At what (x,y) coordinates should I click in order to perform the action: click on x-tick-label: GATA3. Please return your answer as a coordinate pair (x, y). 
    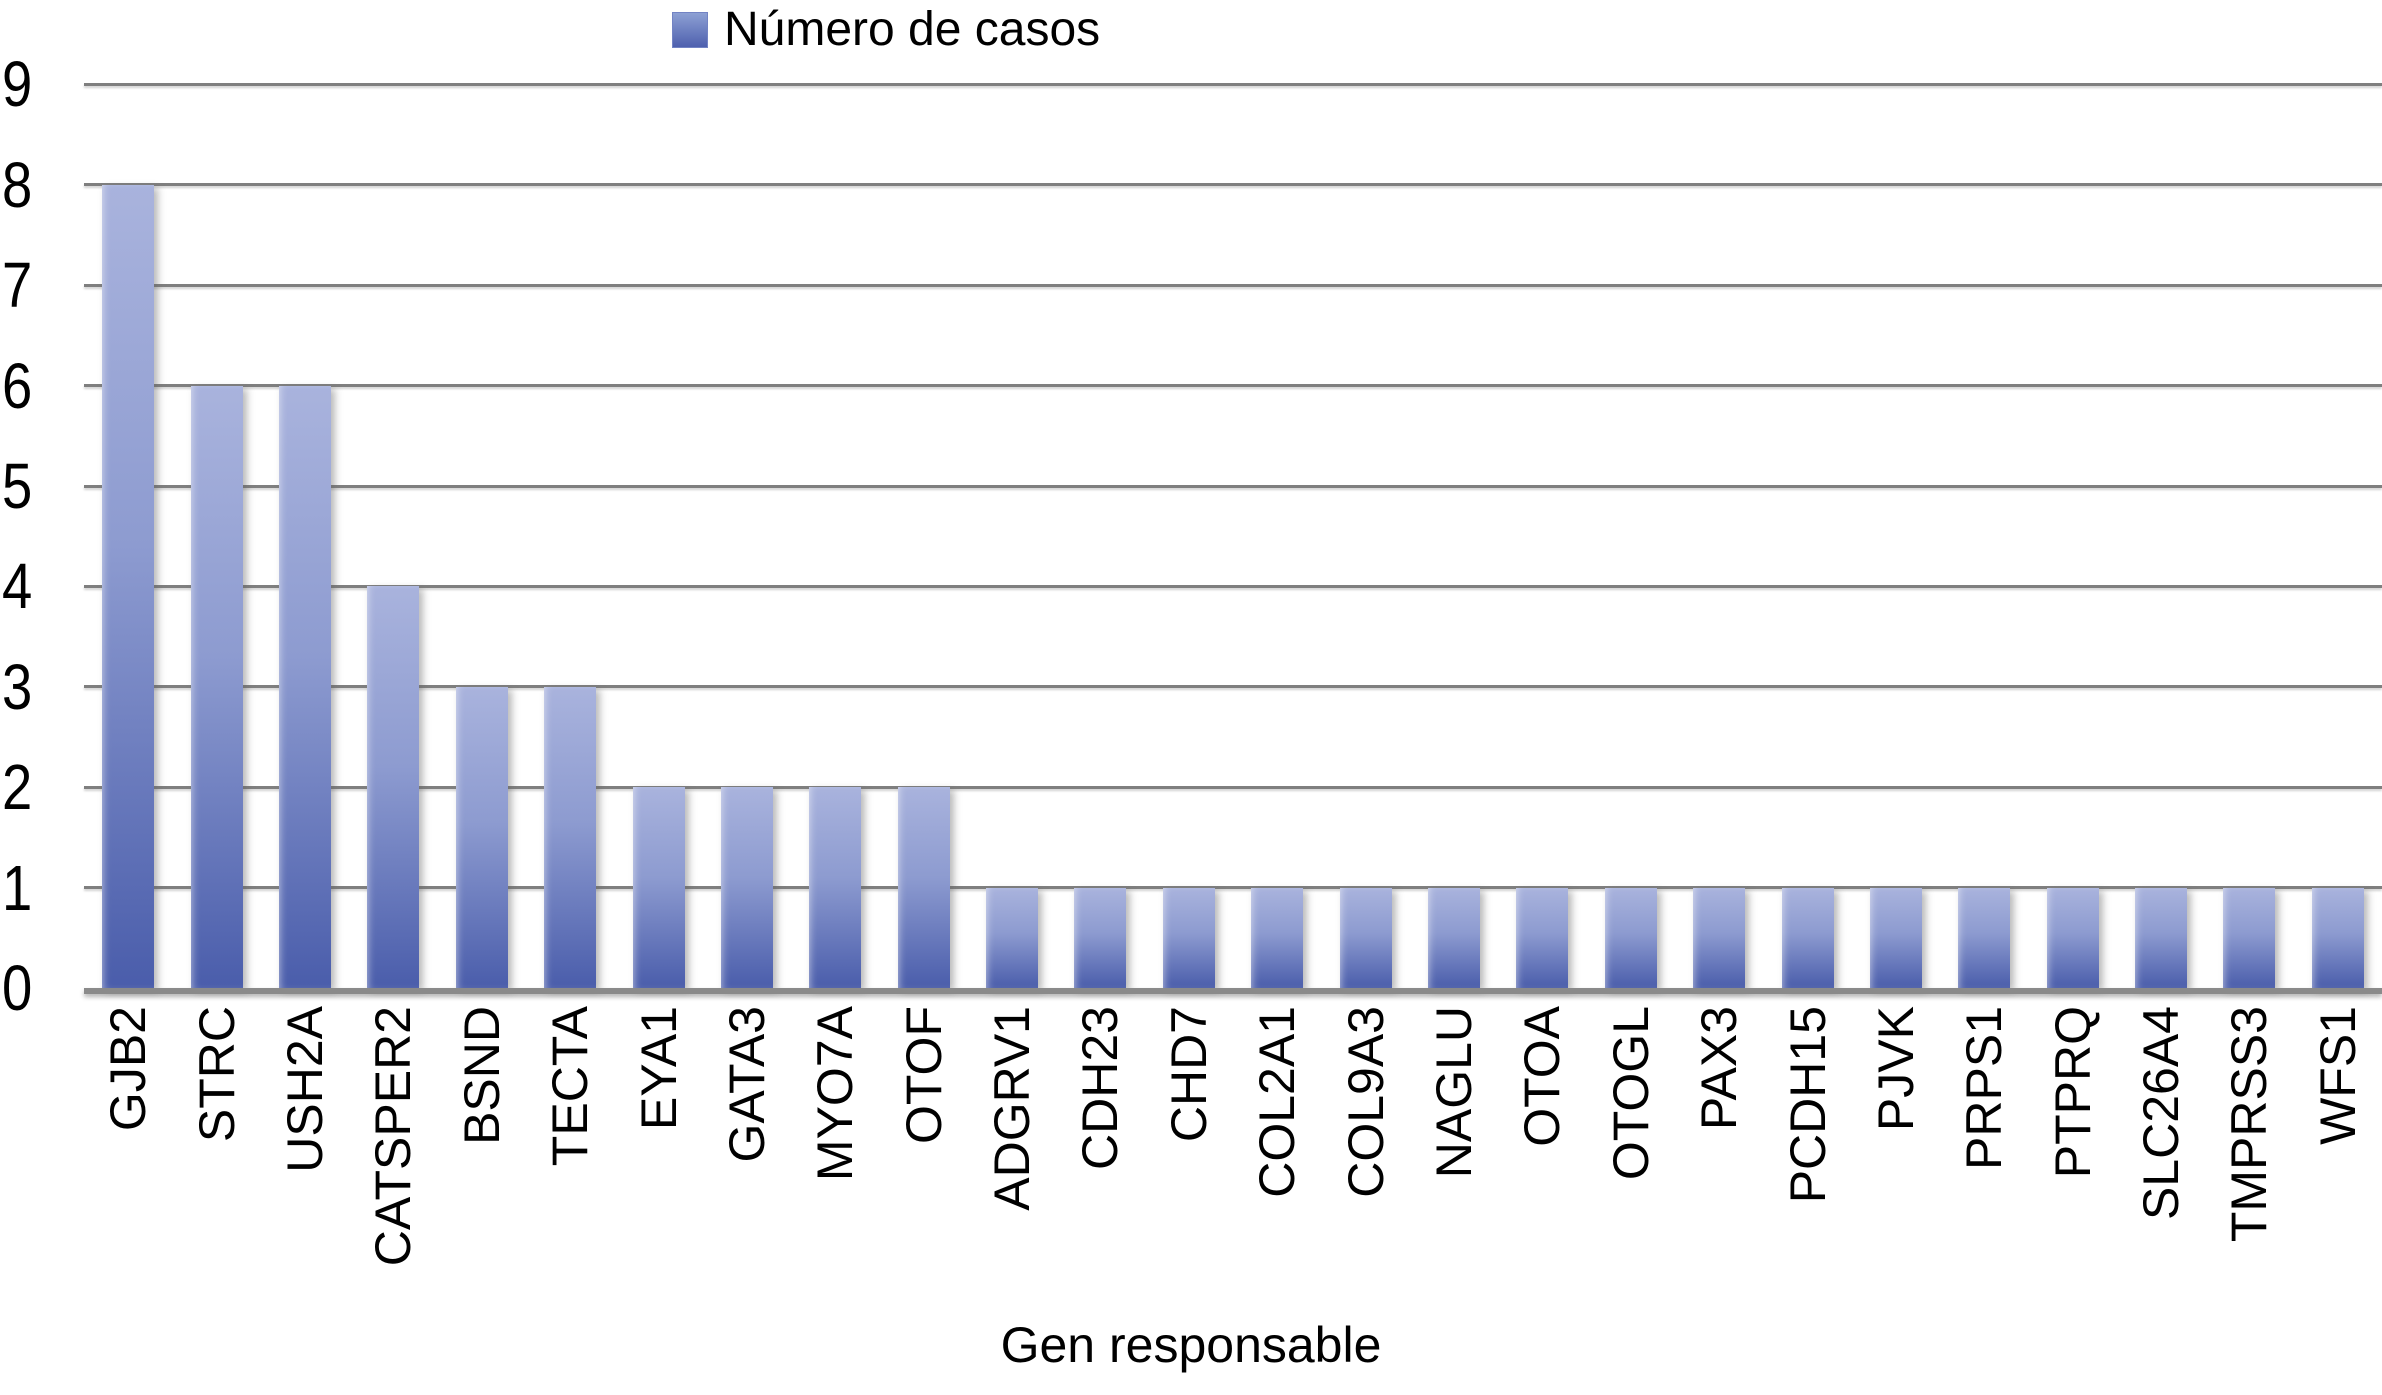
    Looking at the image, I should click on (746, 1084).